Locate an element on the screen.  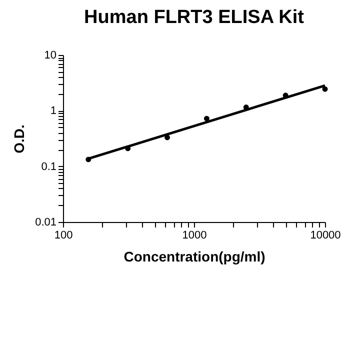
x-tick-label: 100 is located at coordinates (63, 236).